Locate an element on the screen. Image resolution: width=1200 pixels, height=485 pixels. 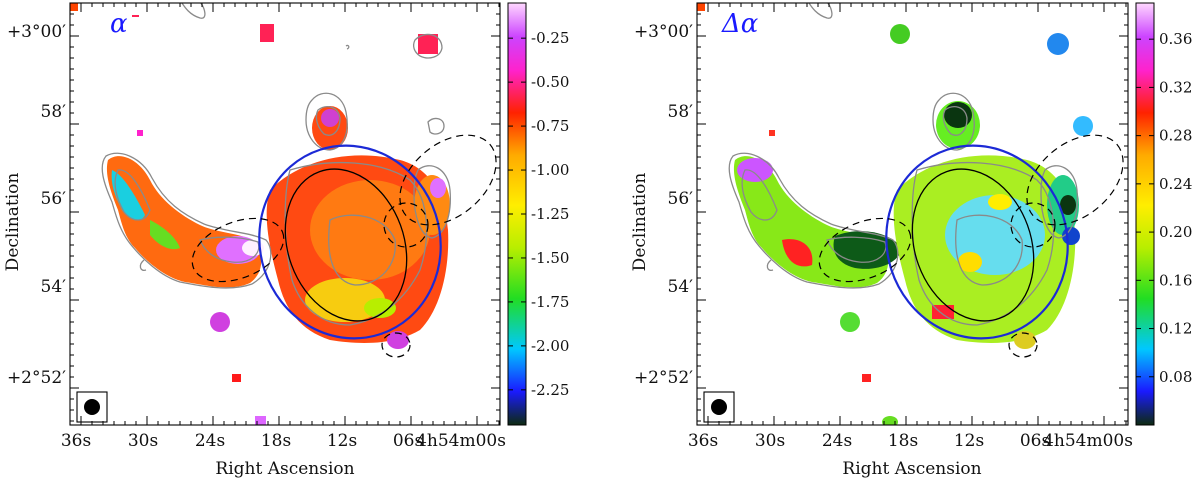
alpha-beam-box is located at coordinates (92, 407).